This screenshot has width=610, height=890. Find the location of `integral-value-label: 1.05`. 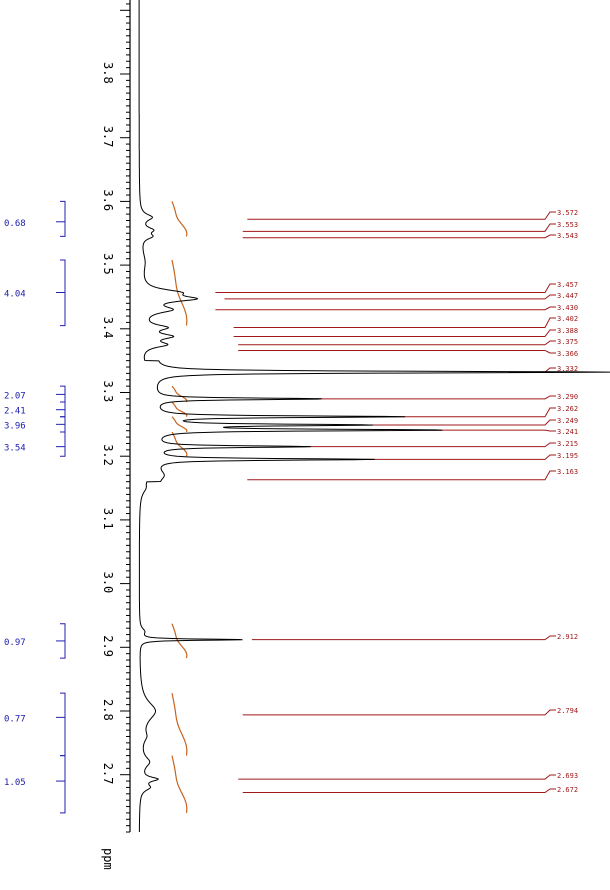

integral-value-label: 1.05 is located at coordinates (15, 783).